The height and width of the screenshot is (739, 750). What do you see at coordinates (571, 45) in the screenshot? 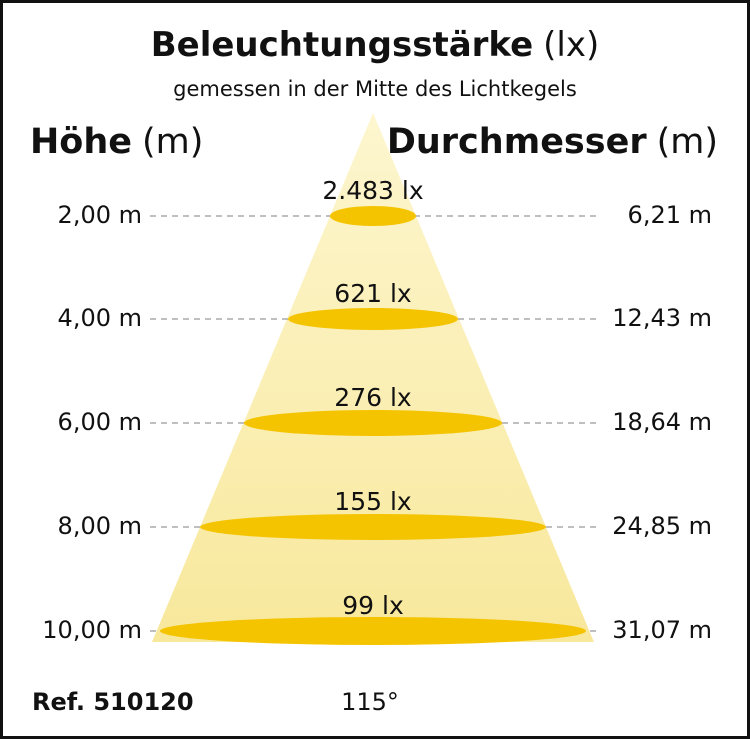
I see `title-unit: (lx)` at bounding box center [571, 45].